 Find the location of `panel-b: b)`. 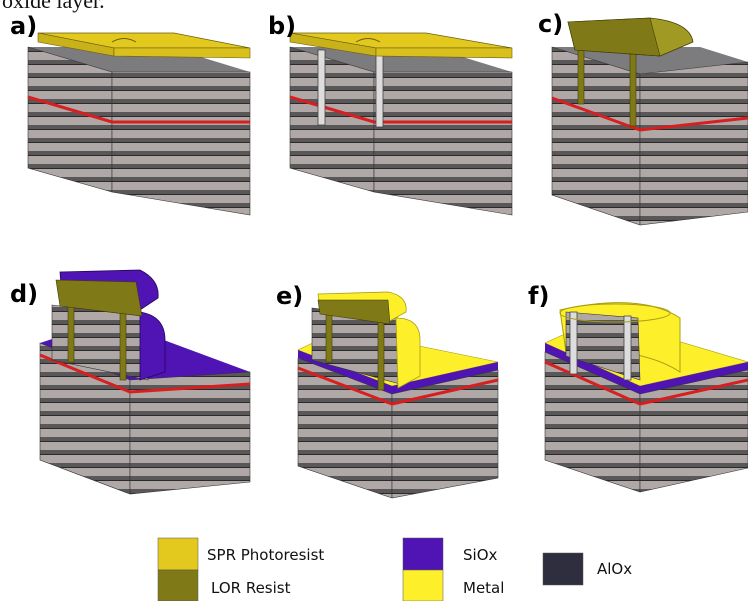

panel-b: b) is located at coordinates (390, 114).